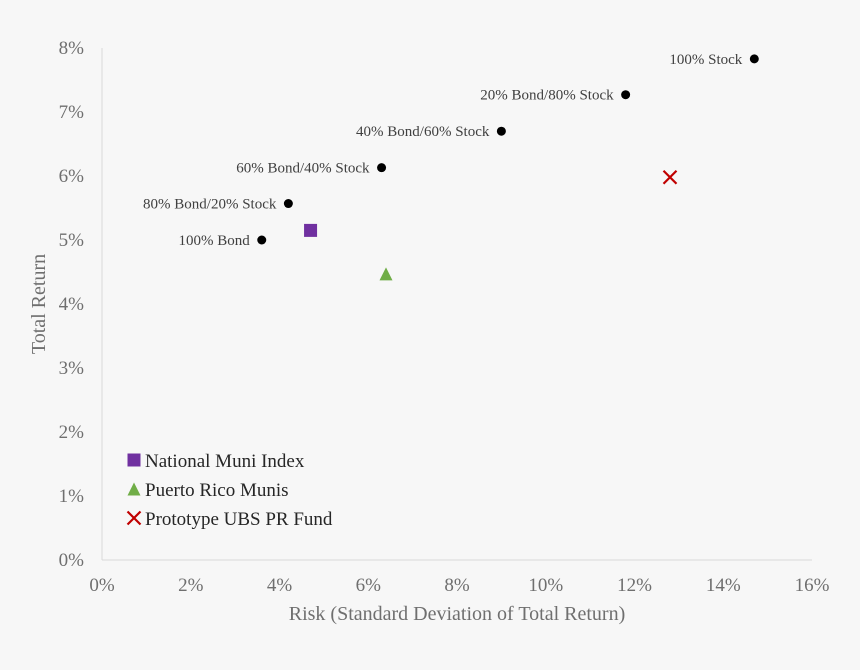  Describe the element at coordinates (72, 432) in the screenshot. I see `y-tick-label: 2%` at that location.